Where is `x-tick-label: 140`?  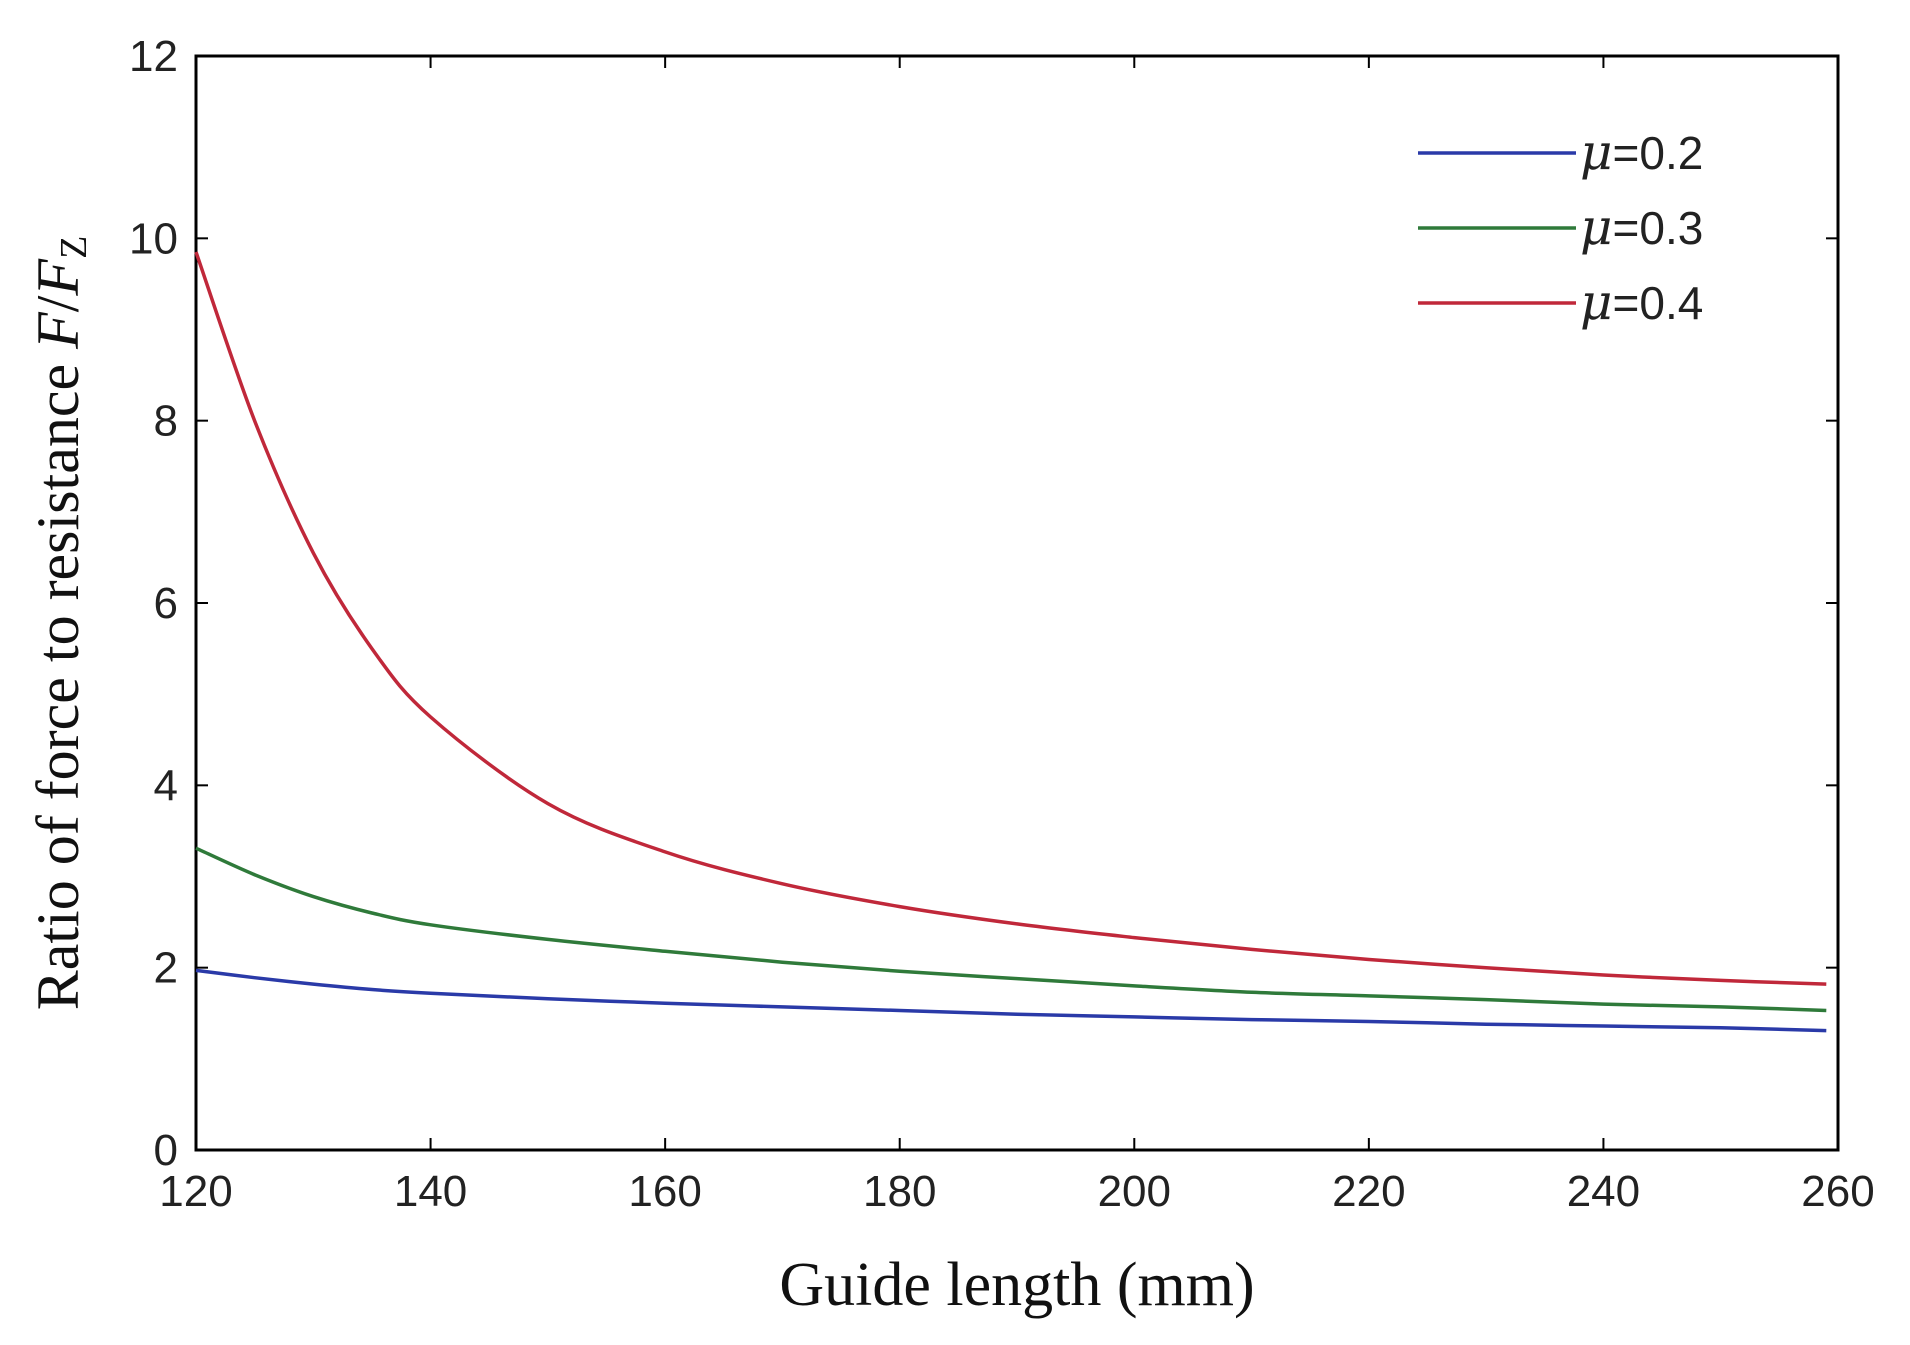 x-tick-label: 140 is located at coordinates (430, 1191).